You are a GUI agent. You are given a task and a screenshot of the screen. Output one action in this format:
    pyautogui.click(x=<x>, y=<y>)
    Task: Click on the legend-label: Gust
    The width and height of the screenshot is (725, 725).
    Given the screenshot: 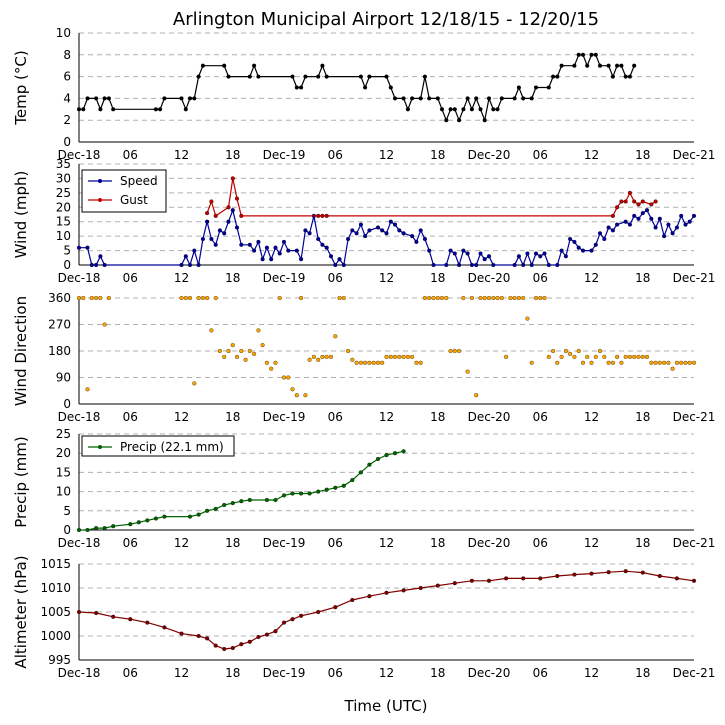 What is the action you would take?
    pyautogui.click(x=134, y=200)
    